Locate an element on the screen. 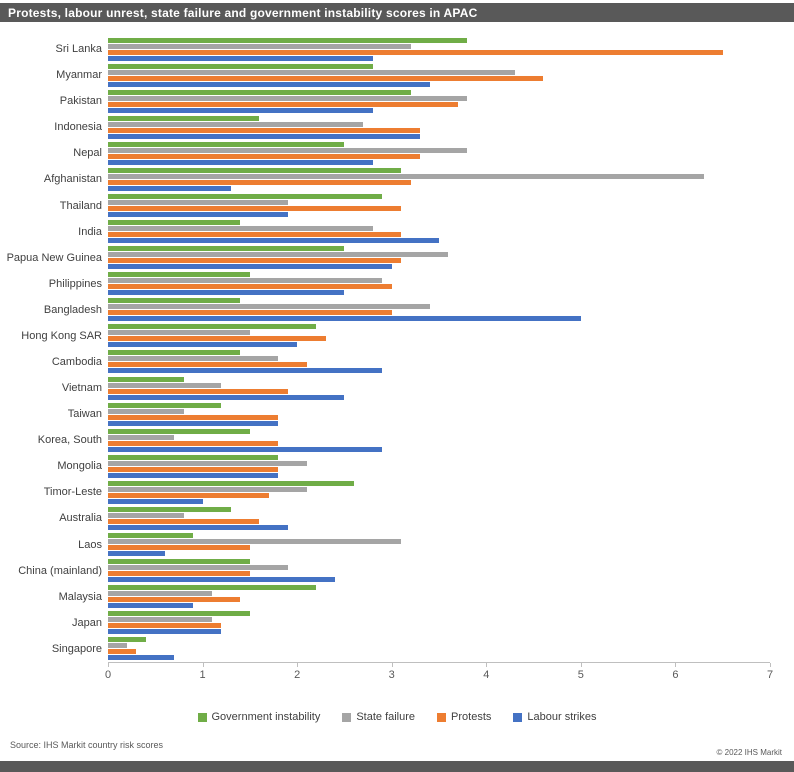 The height and width of the screenshot is (772, 794). category-label: Japan is located at coordinates (87, 622).